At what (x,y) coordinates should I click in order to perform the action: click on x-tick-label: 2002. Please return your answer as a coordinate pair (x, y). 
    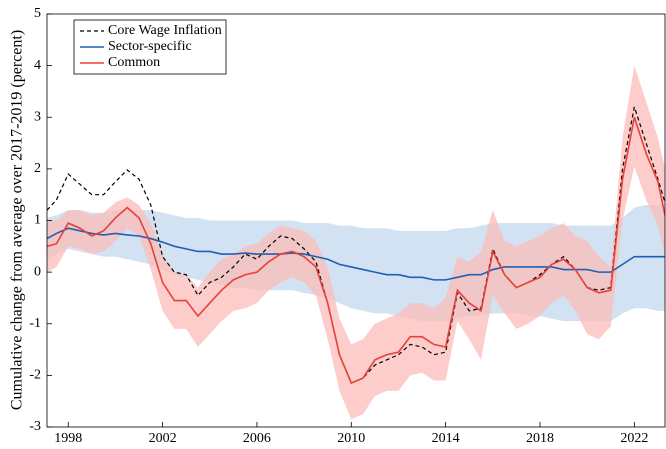
    Looking at the image, I should click on (163, 438).